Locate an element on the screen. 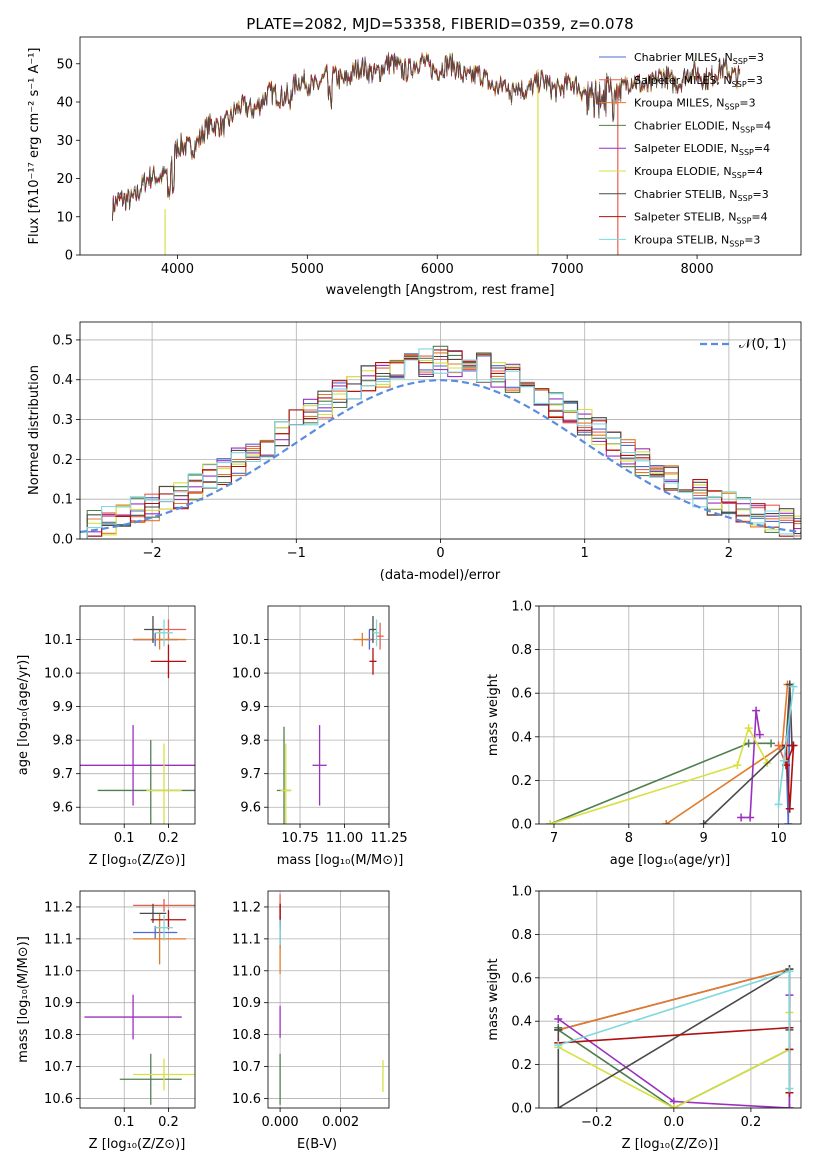 This screenshot has width=819, height=1170. x-tick-label: 8000 is located at coordinates (697, 269).